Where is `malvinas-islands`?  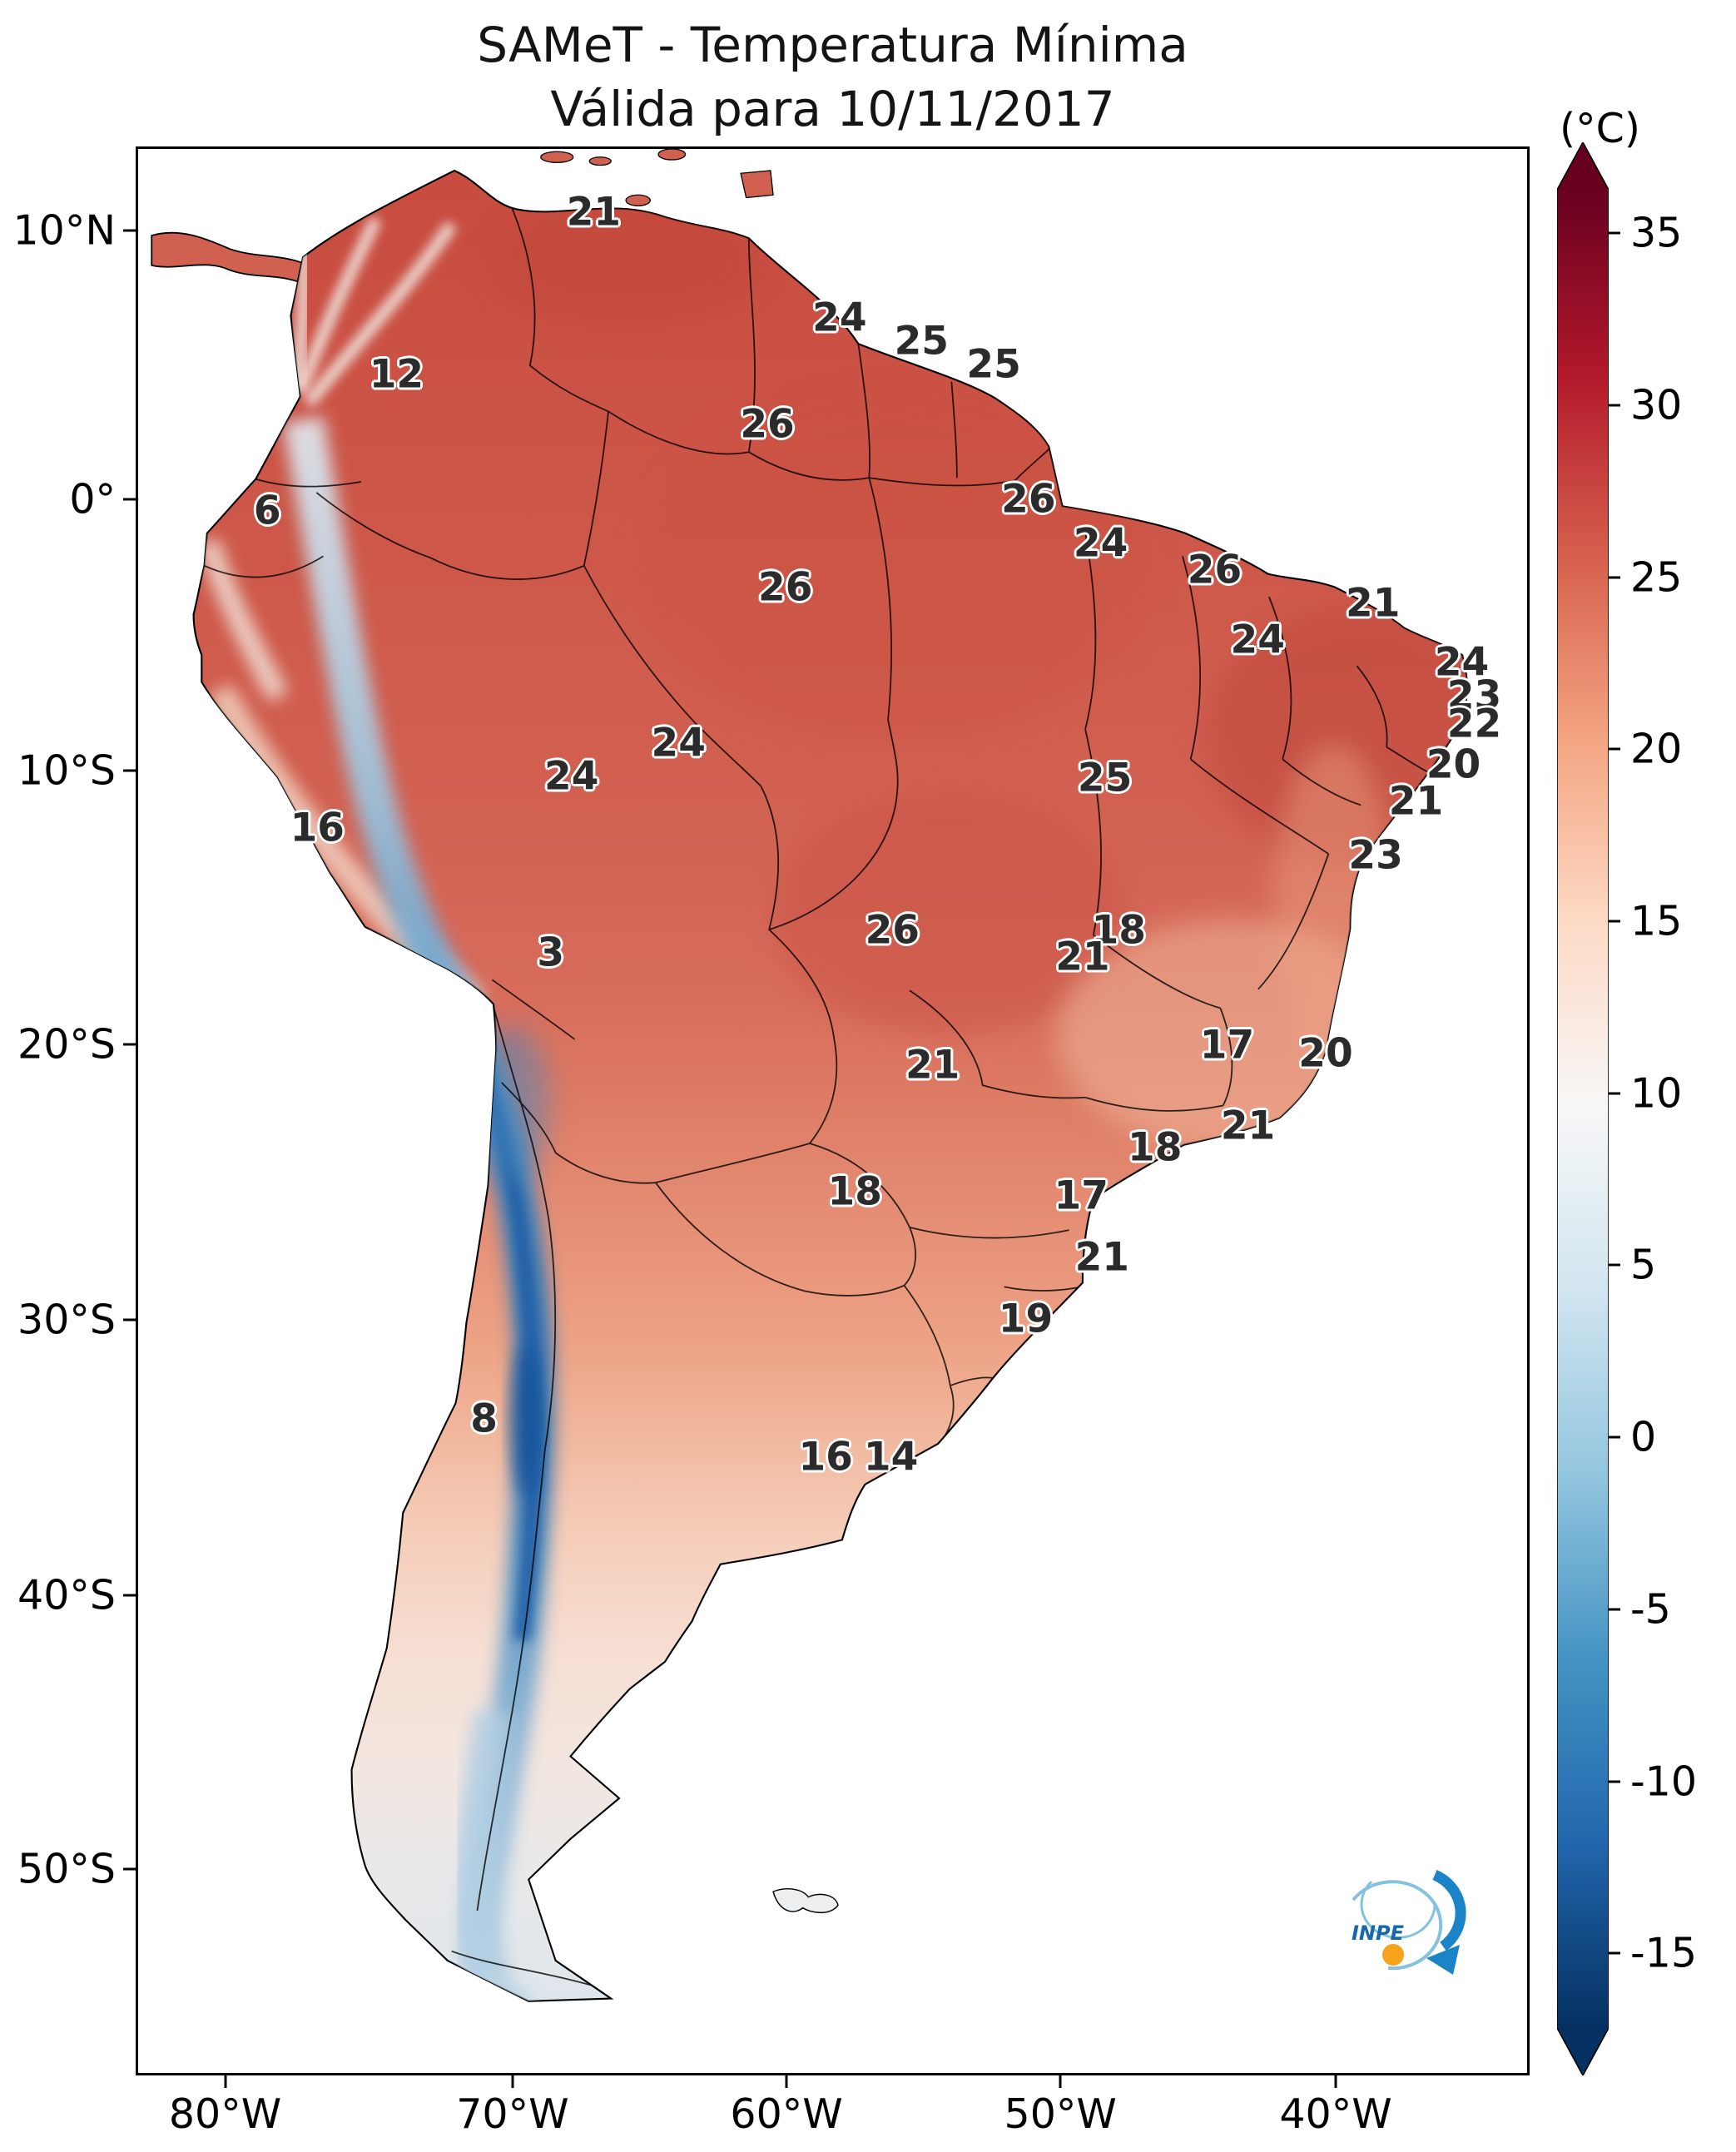 malvinas-islands is located at coordinates (805, 1901).